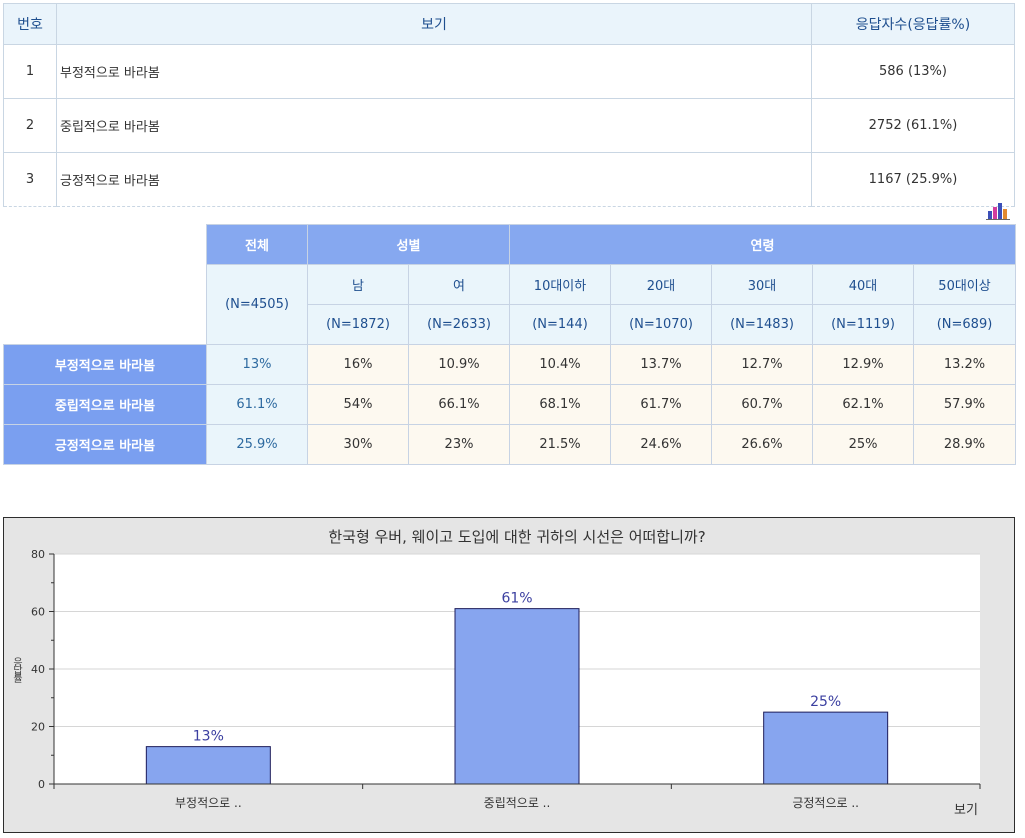 This screenshot has width=1025, height=838. Describe the element at coordinates (762, 444) in the screenshot. I see `crosstab-cell: 26.6%` at that location.